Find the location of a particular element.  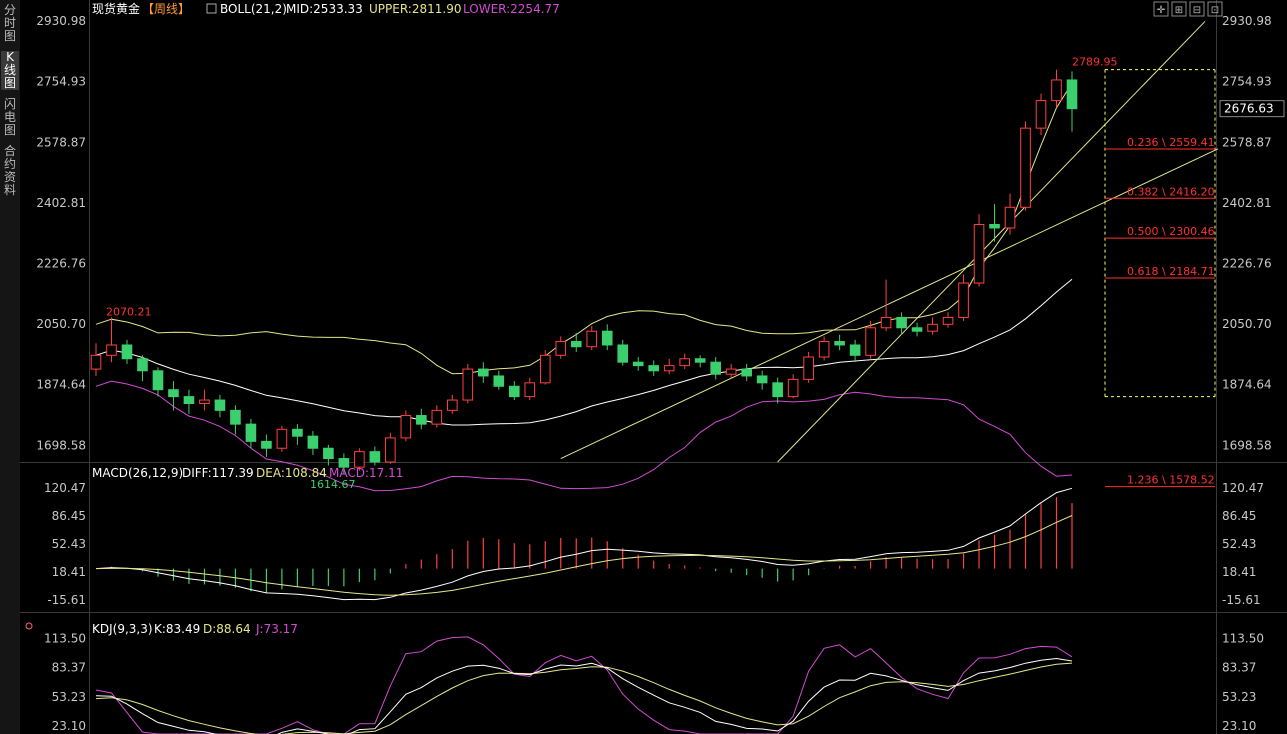

kdj-j: J:73.17 is located at coordinates (276, 629).